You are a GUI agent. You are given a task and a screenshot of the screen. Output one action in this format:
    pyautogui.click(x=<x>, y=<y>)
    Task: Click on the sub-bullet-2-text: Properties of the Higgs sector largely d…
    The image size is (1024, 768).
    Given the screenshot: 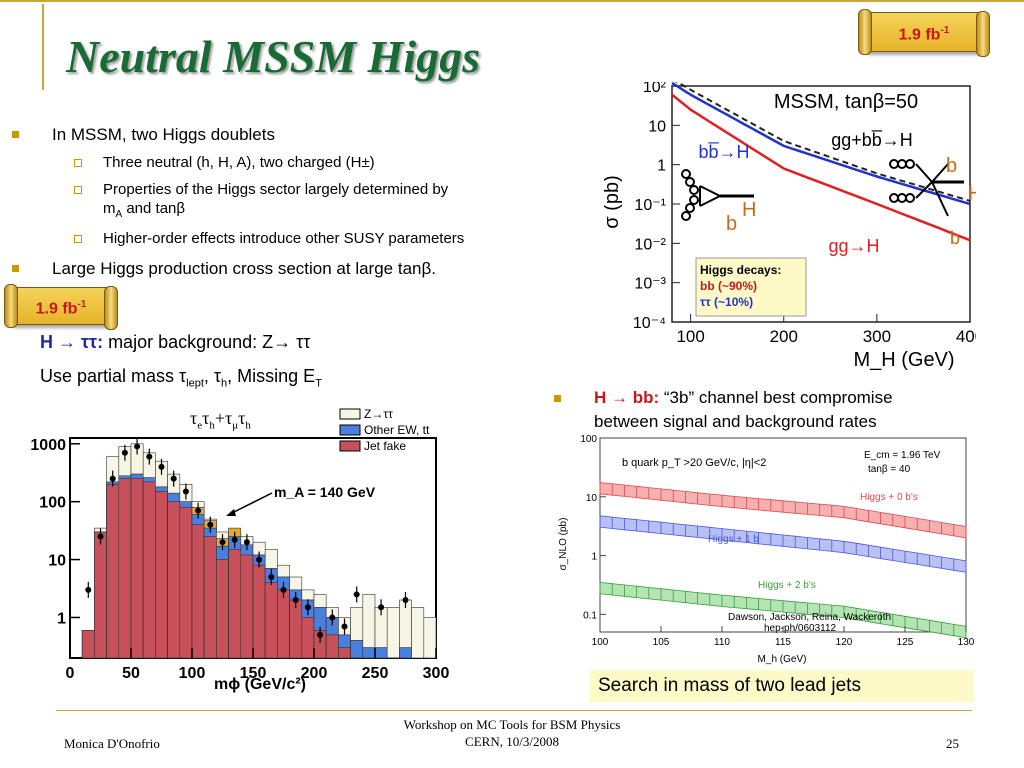 What is the action you would take?
    pyautogui.click(x=276, y=189)
    